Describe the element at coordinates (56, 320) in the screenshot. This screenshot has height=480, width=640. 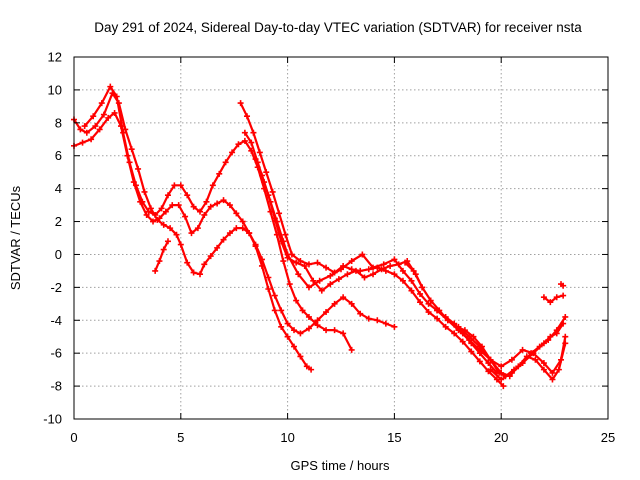
I see `y-tick-label: -4` at that location.